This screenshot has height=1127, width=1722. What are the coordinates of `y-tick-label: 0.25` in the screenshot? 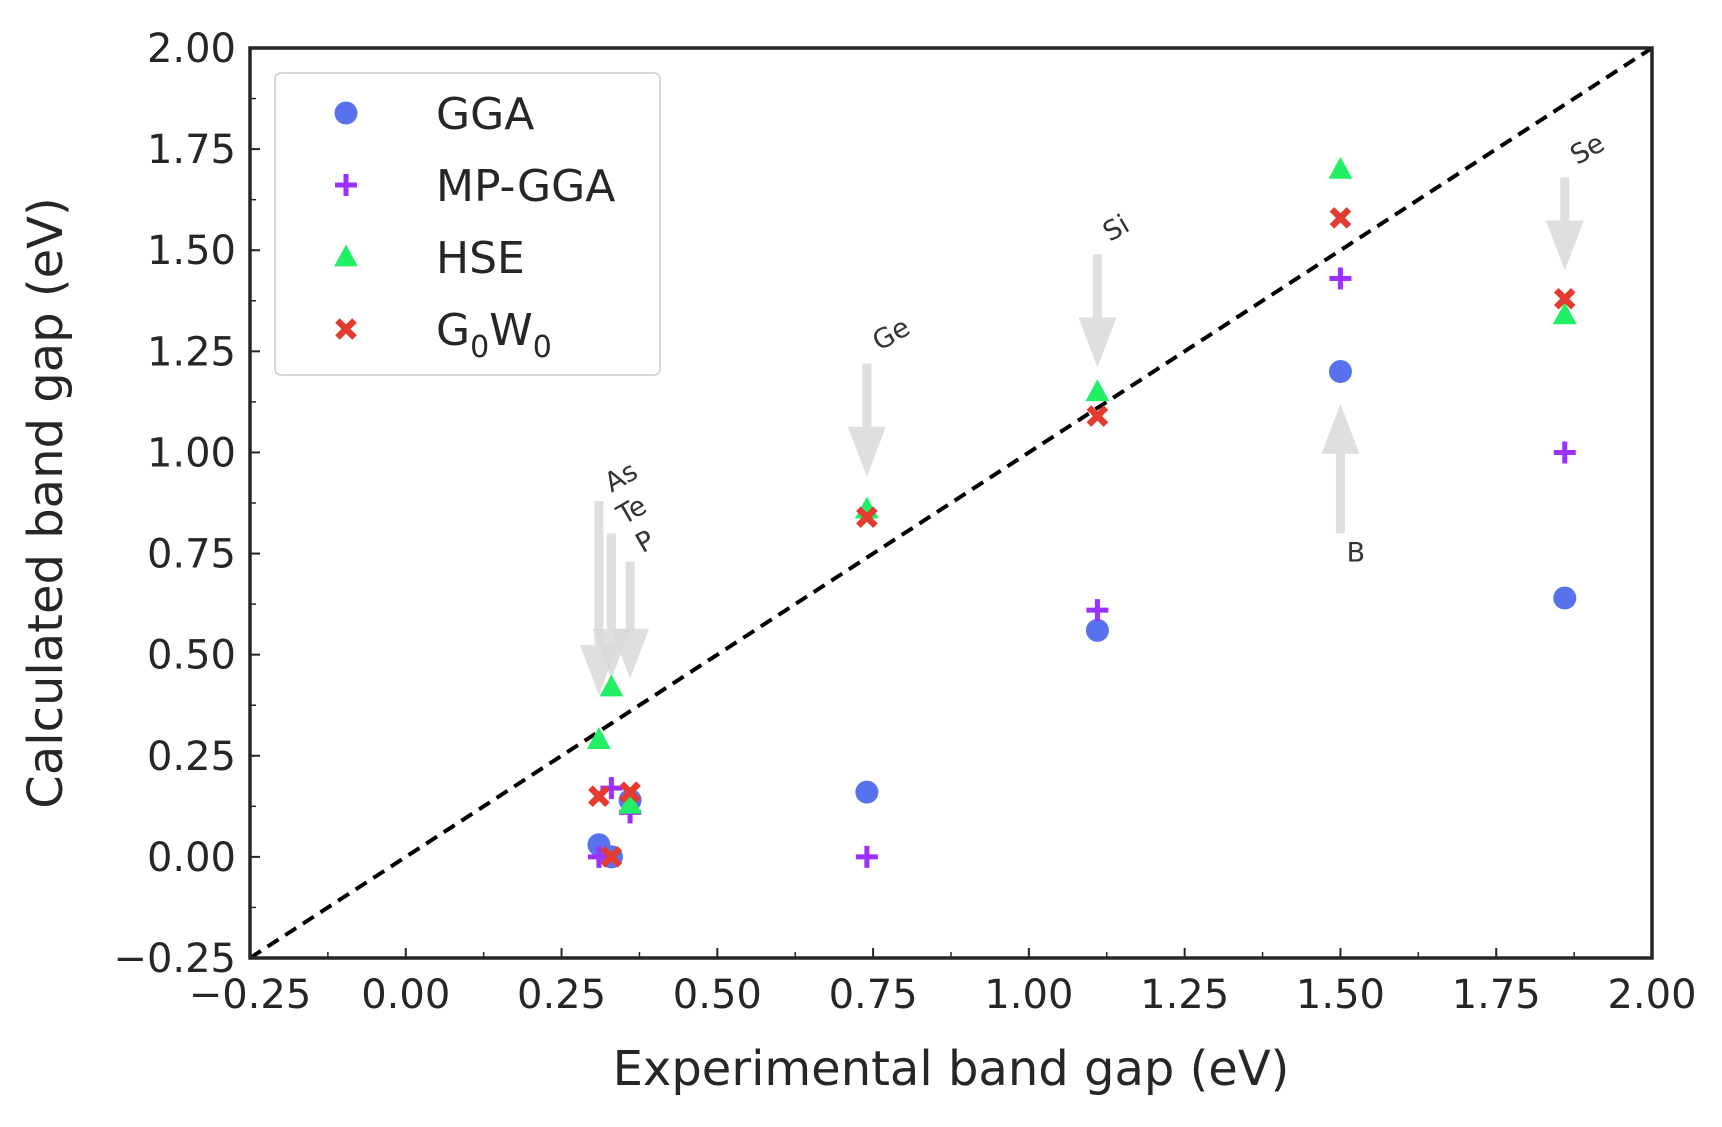 It's located at (191, 757).